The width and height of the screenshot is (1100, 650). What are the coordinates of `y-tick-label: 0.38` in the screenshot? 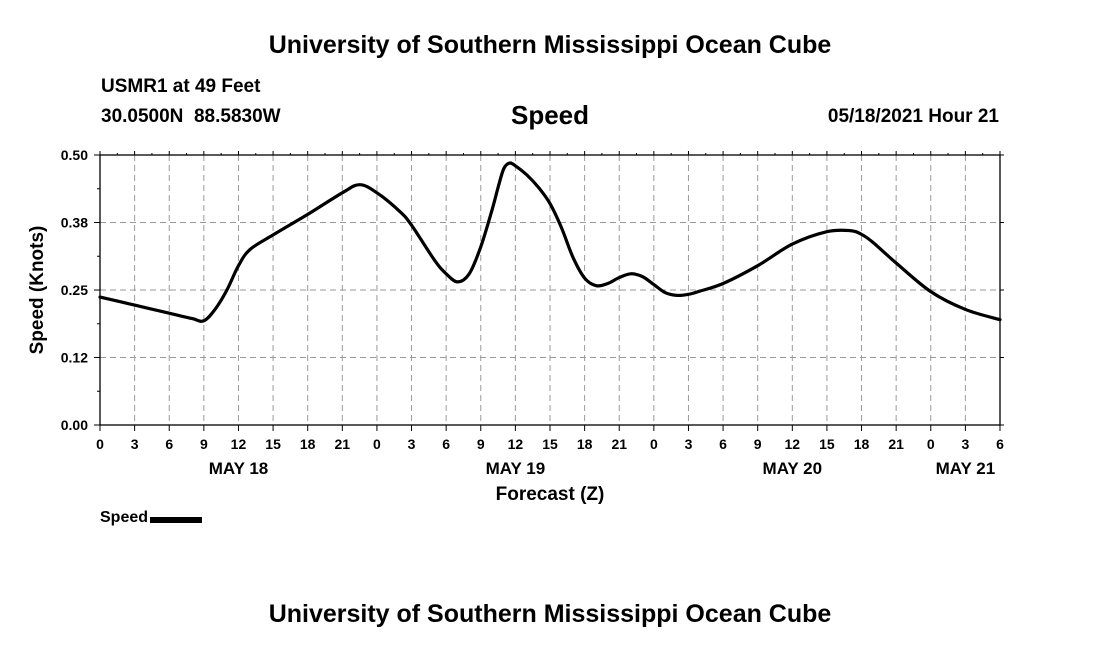 It's located at (74, 223).